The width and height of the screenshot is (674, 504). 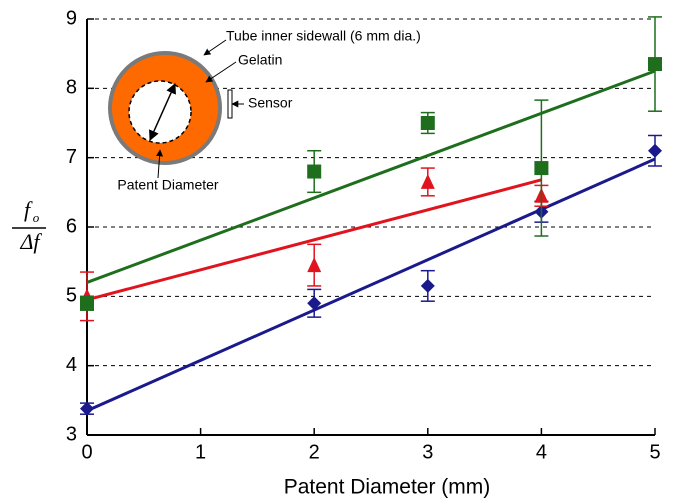 I want to click on y-tick-label: 3, so click(x=71, y=434).